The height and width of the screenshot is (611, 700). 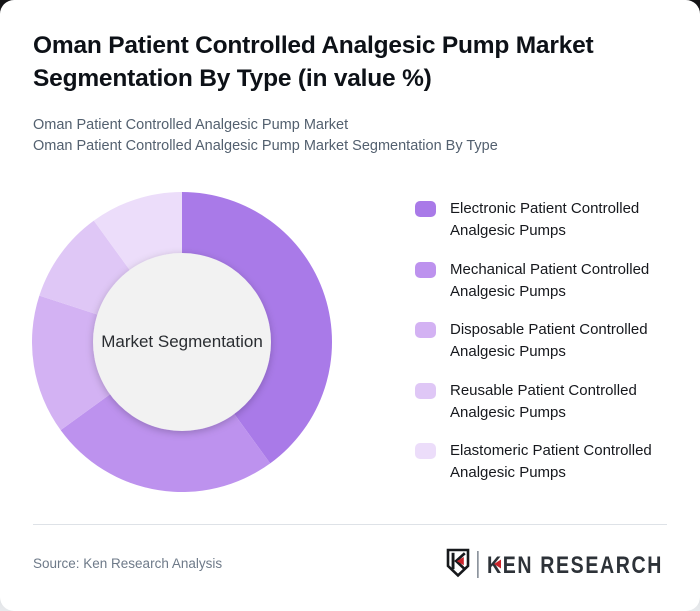 I want to click on donut-center-circle, so click(x=182, y=342).